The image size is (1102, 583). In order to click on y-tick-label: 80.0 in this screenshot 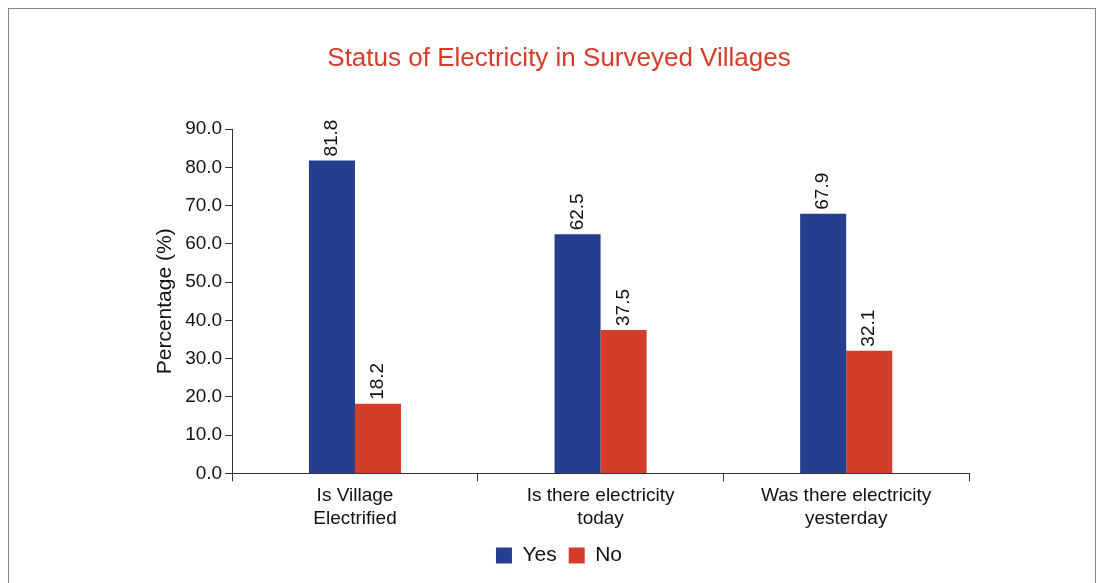, I will do `click(204, 166)`.